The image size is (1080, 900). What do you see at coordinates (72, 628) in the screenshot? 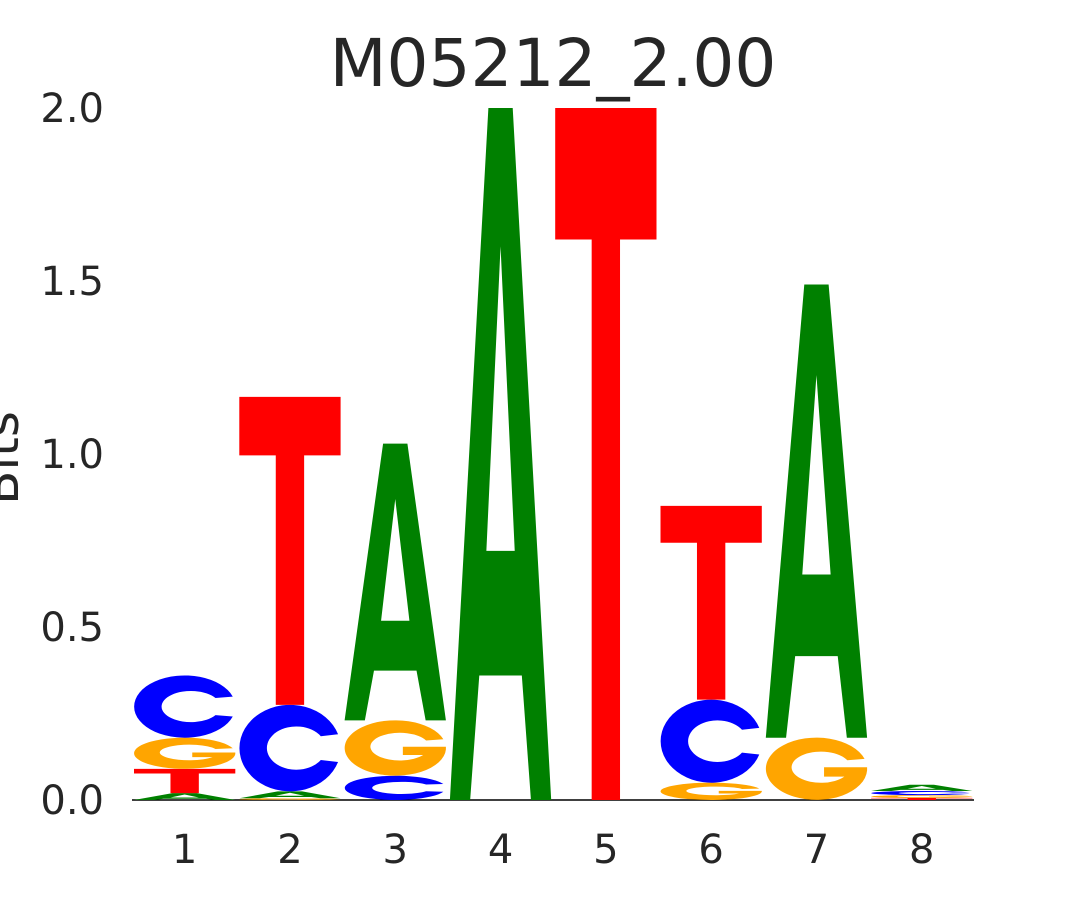
I see `y-tick-label: 0.5` at bounding box center [72, 628].